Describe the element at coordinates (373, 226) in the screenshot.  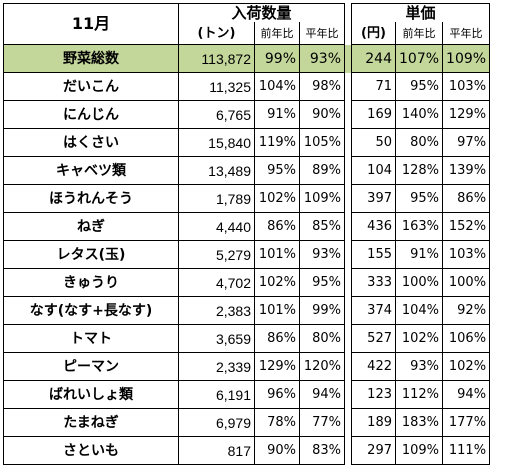
I see `price-cell: 436` at that location.